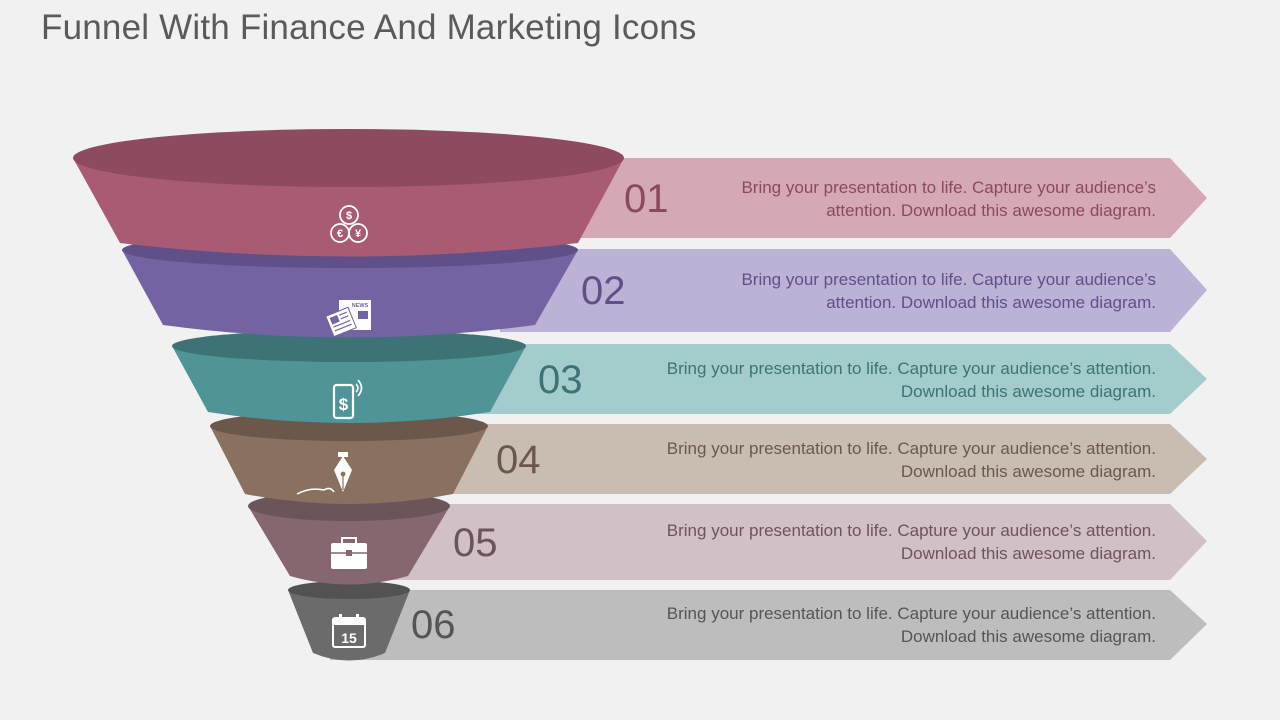 The width and height of the screenshot is (1280, 720). What do you see at coordinates (349, 553) in the screenshot?
I see `briefcase-icon` at bounding box center [349, 553].